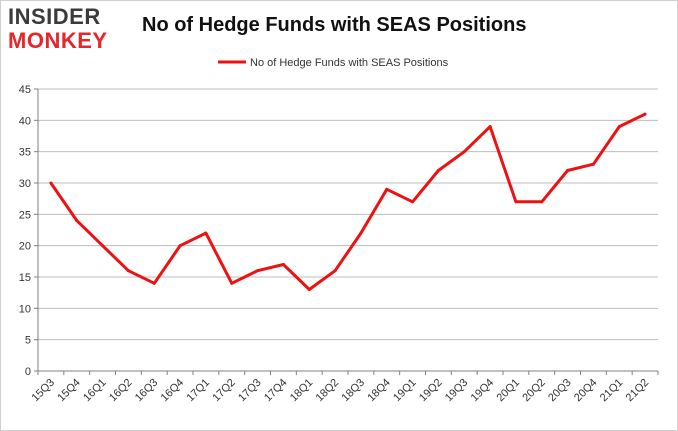  Describe the element at coordinates (54, 16) in the screenshot. I see `logo-line-insider: INSIDER` at that location.